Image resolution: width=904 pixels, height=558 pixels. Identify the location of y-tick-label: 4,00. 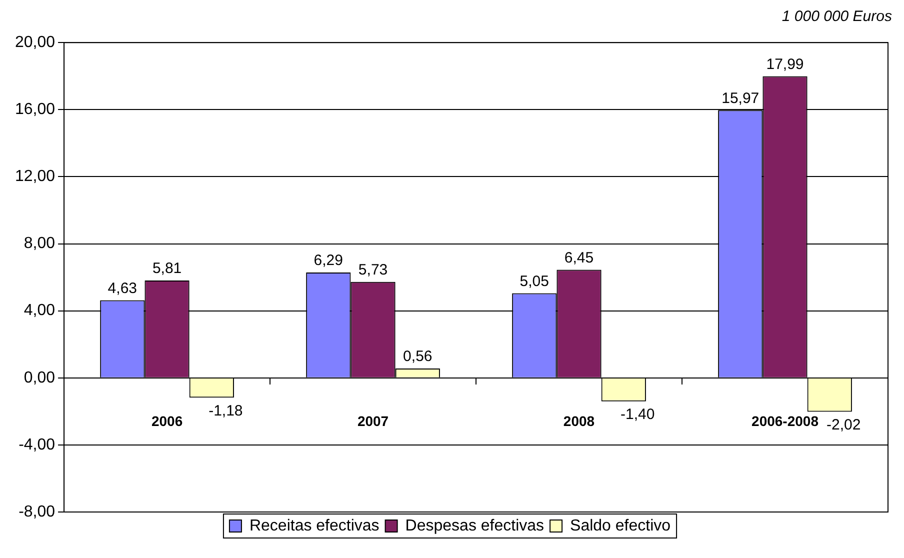
(40, 311).